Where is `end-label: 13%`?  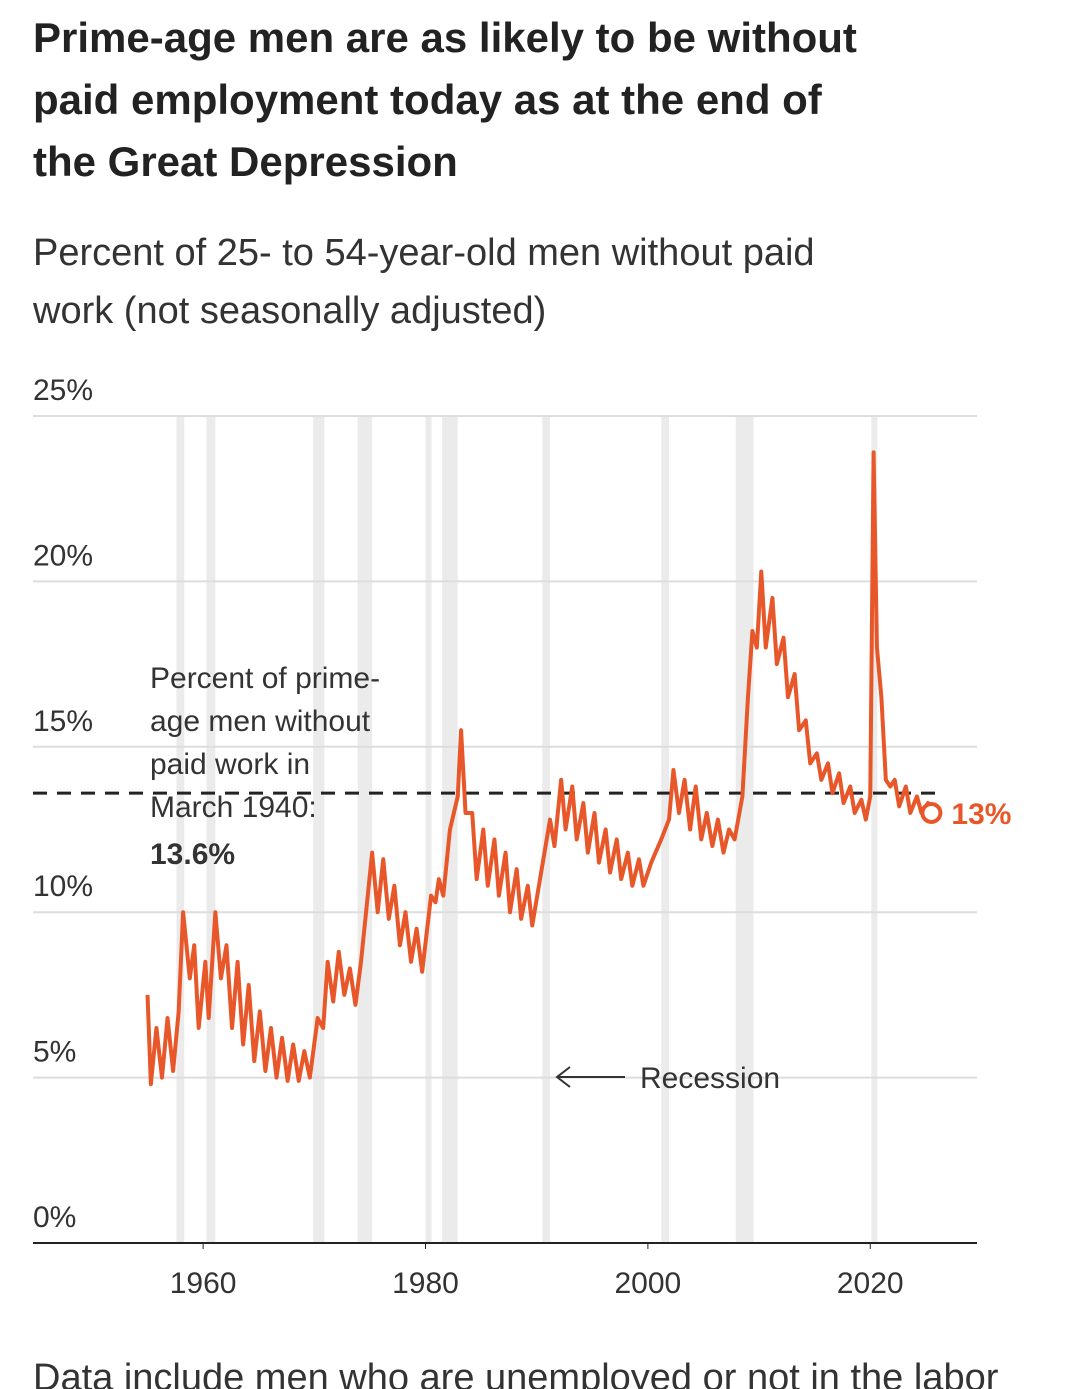 end-label: 13% is located at coordinates (981, 814).